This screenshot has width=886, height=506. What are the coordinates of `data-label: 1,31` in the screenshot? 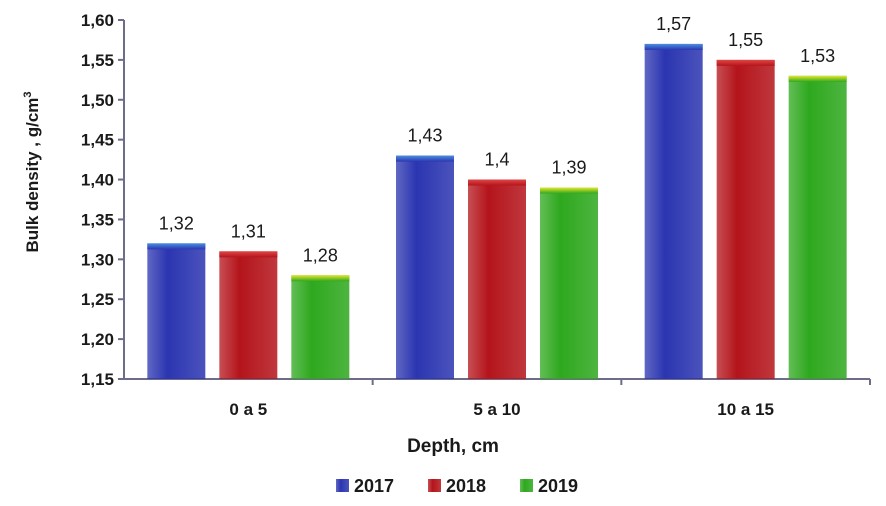 It's located at (248, 231).